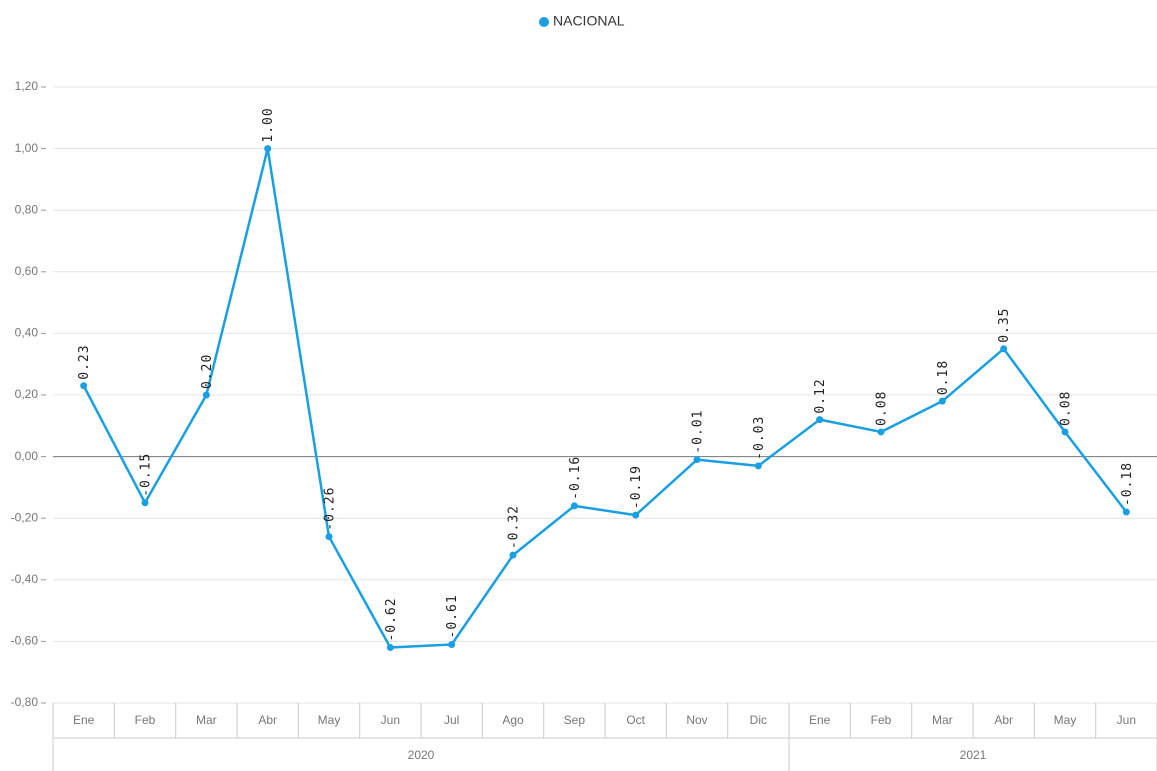 Image resolution: width=1157 pixels, height=771 pixels. What do you see at coordinates (27, 394) in the screenshot?
I see `y-tick-label: 0,20` at bounding box center [27, 394].